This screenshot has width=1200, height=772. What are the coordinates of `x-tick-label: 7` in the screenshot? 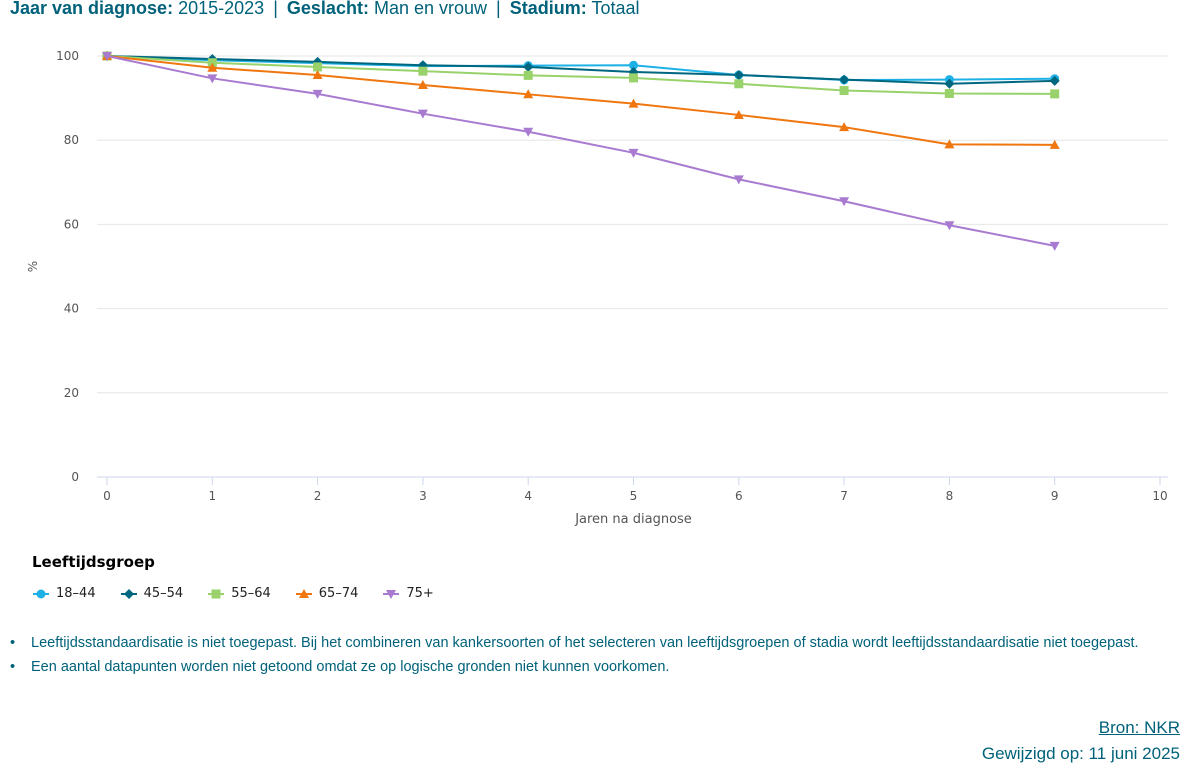 It's located at (844, 496).